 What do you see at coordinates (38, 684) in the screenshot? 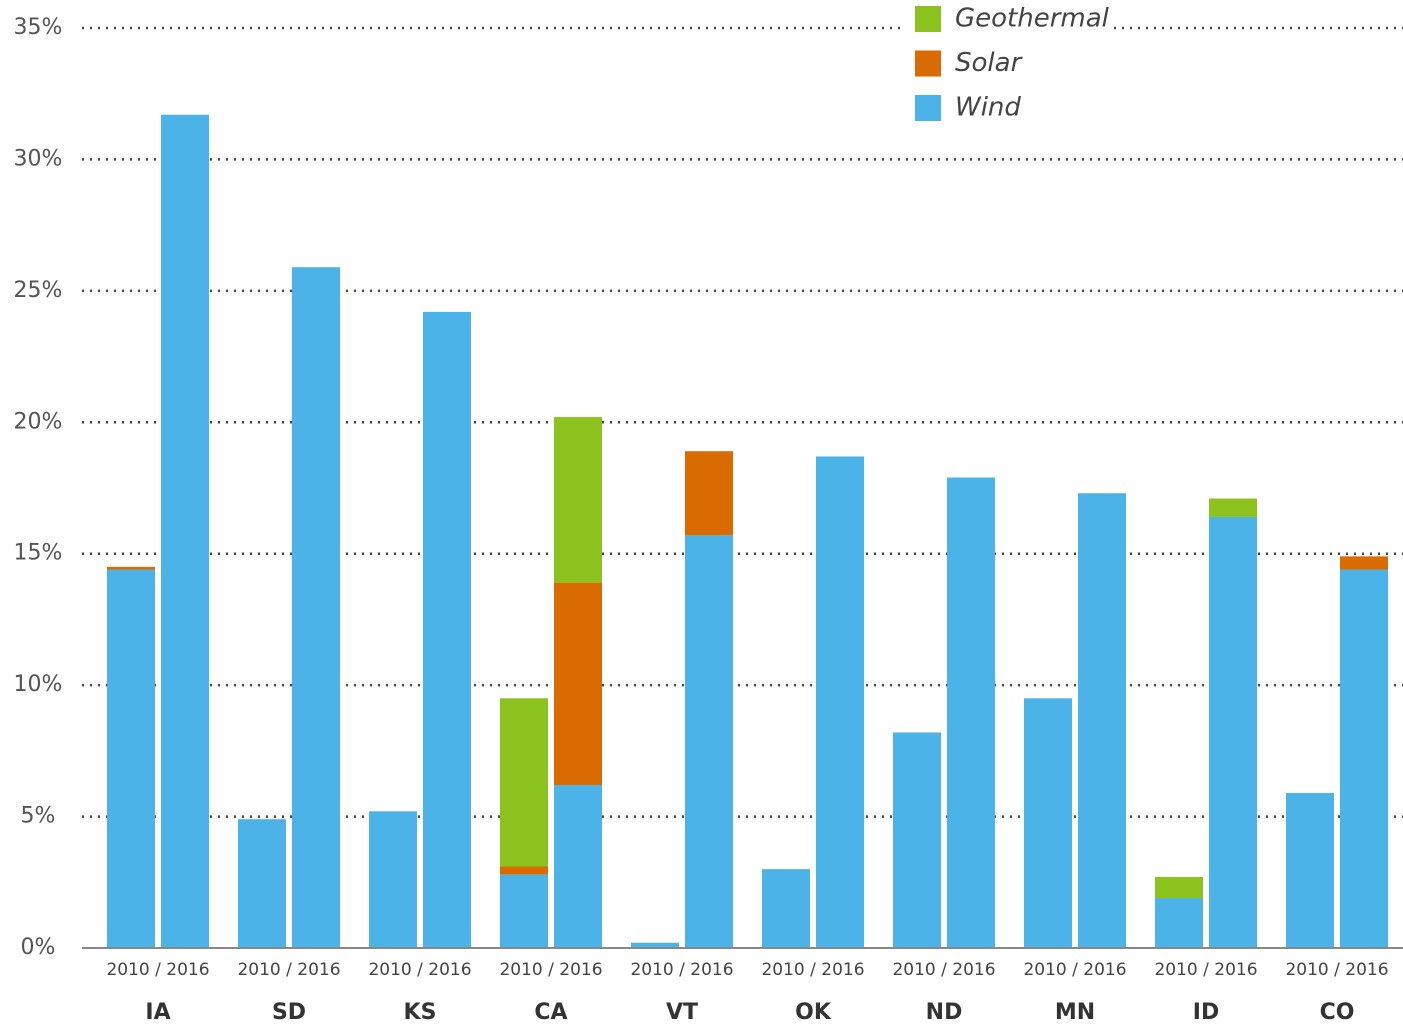
I see `y-tick-label: 10%` at bounding box center [38, 684].